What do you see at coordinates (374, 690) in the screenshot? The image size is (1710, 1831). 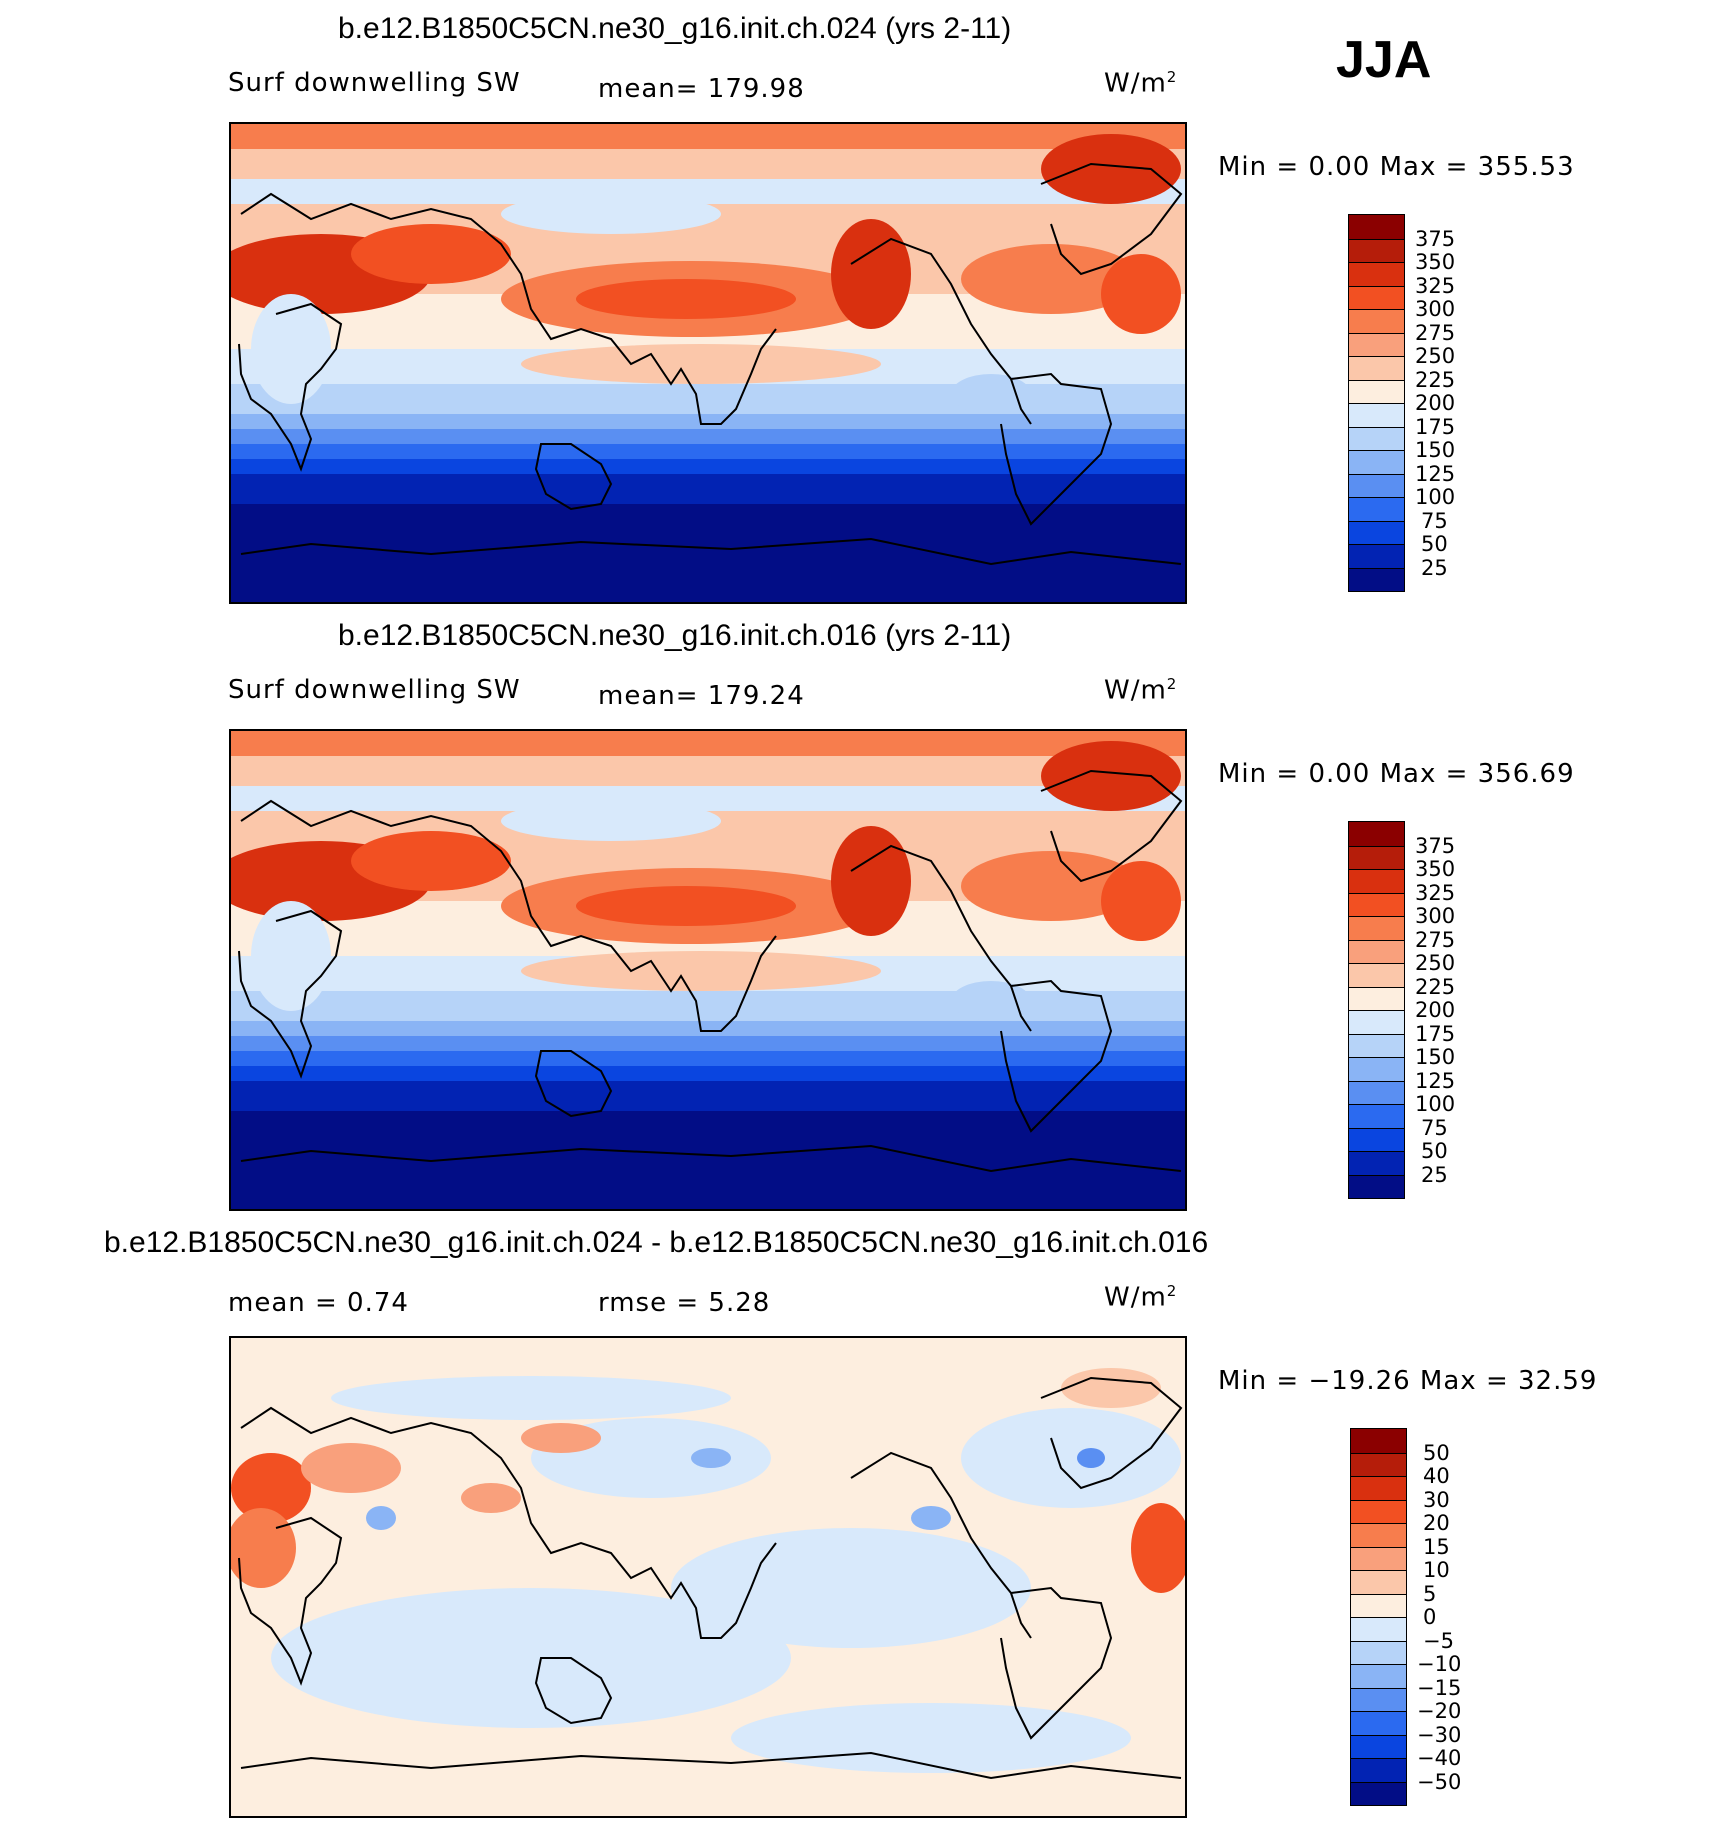 I see `panel2-variable: Surf downwelling SW` at bounding box center [374, 690].